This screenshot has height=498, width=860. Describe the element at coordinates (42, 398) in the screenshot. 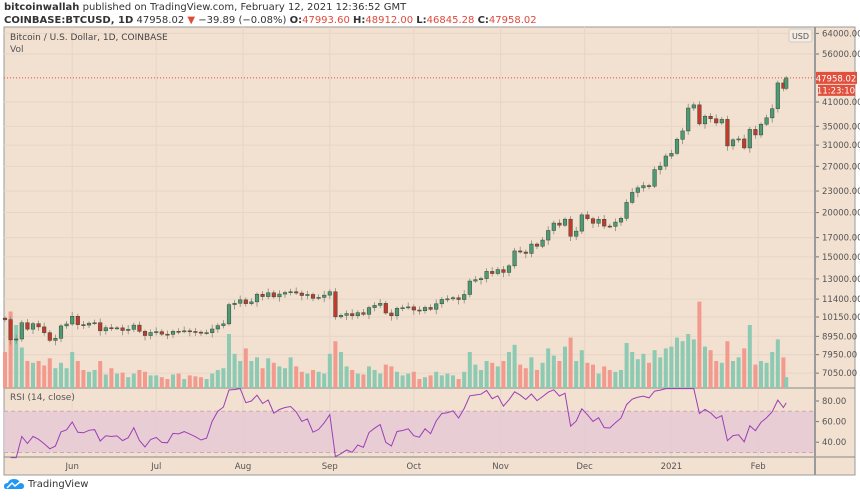

I see `rsi-label: RSI (14, close)` at that location.